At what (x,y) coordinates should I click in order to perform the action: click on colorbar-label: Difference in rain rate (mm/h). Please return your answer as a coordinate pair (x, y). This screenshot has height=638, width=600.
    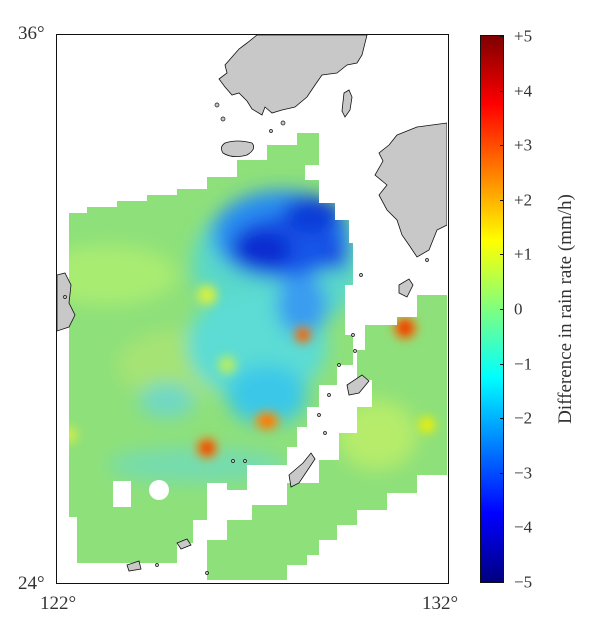
    Looking at the image, I should click on (565, 309).